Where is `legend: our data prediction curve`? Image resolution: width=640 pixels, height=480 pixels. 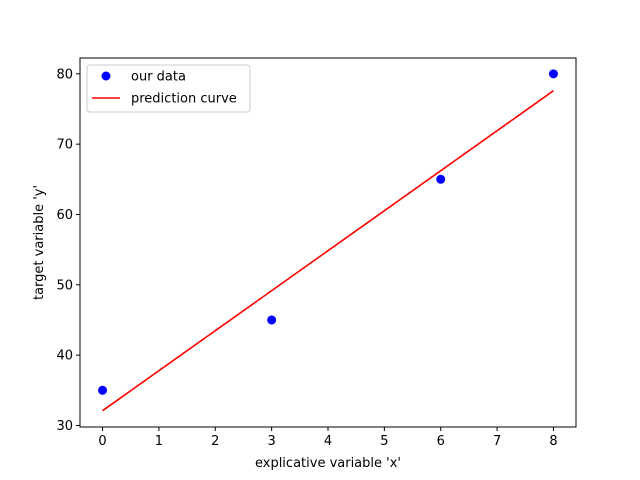 legend: our data prediction curve is located at coordinates (168, 88).